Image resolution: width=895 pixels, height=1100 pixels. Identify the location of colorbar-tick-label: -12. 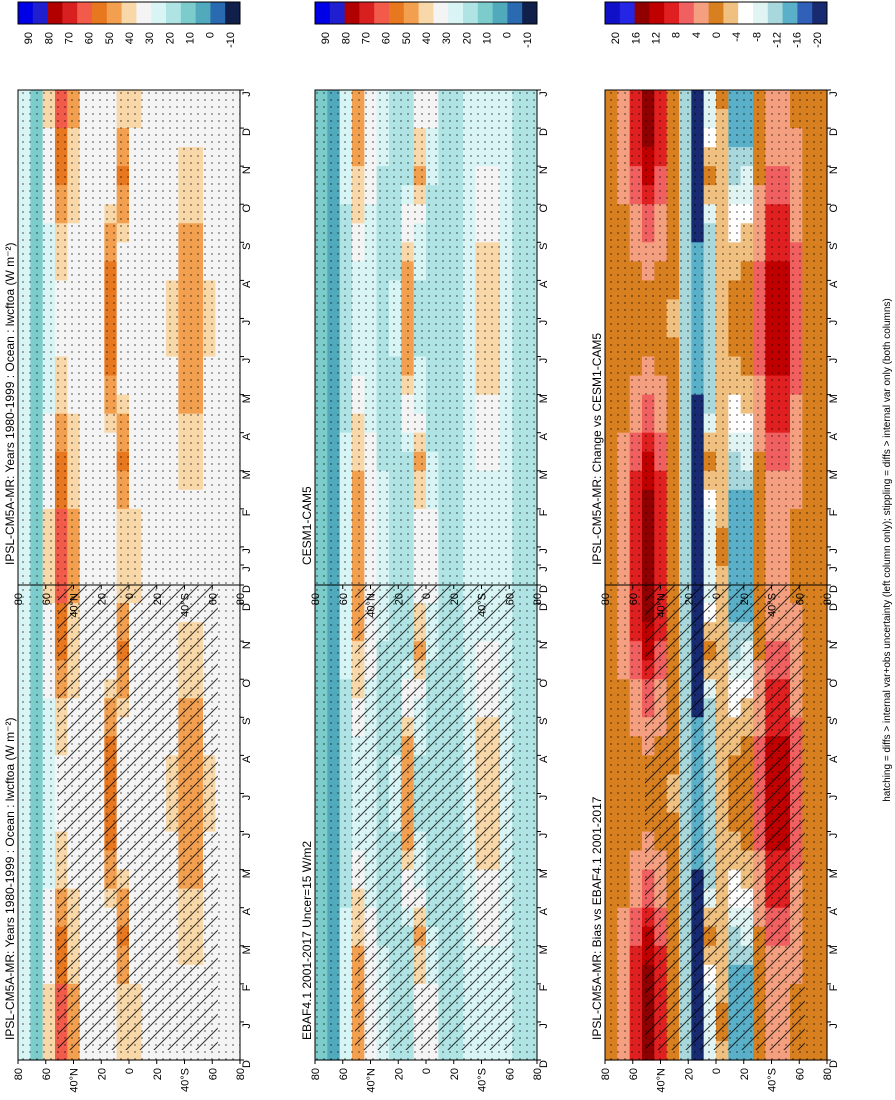
(778, 40).